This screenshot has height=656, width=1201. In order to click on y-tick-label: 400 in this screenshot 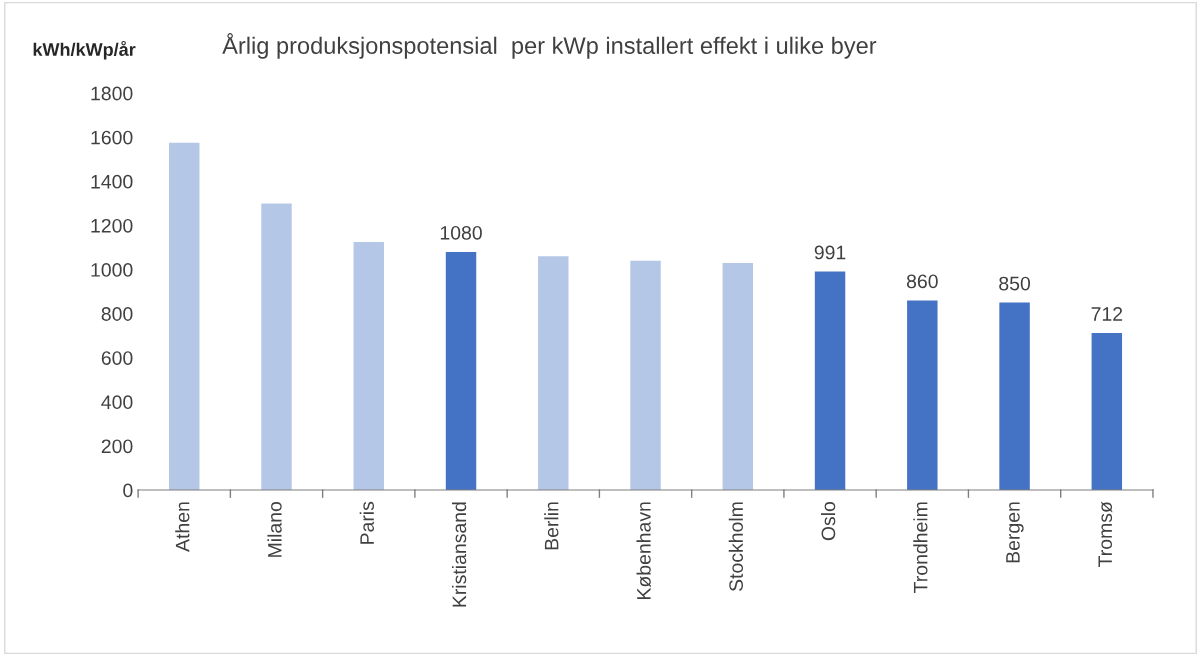, I will do `click(117, 402)`.